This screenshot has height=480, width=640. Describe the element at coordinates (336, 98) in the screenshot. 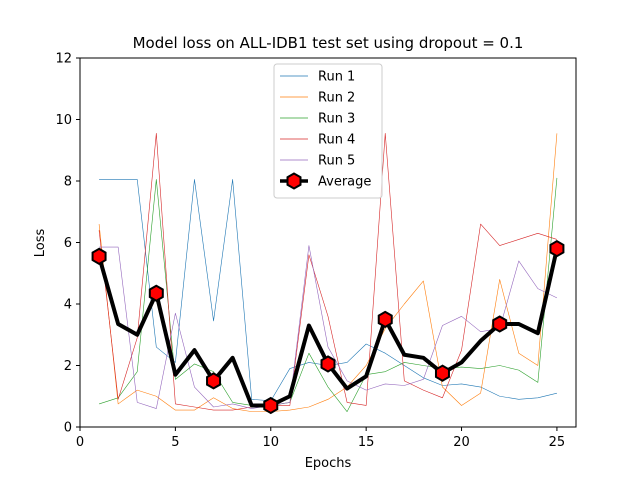

I see `legend-label-run-2: Run 2` at that location.